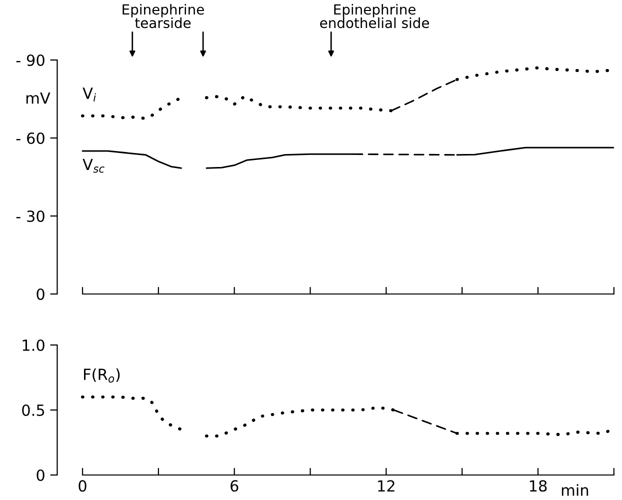  Describe the element at coordinates (38, 98) in the screenshot. I see `y-axis-title: mV` at that location.